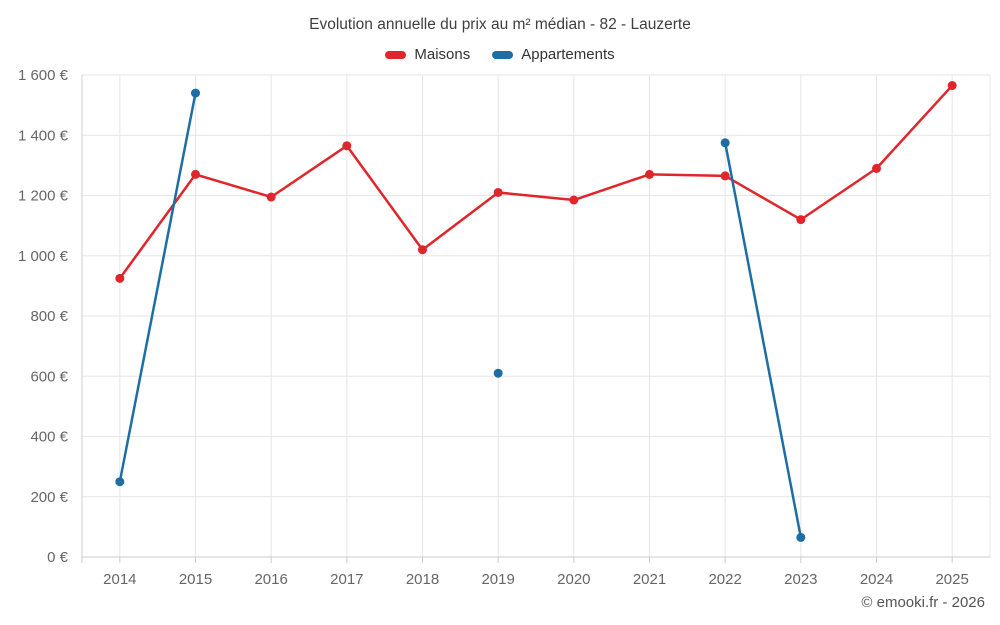  I want to click on legend-label-appartements: Appartements, so click(568, 54).